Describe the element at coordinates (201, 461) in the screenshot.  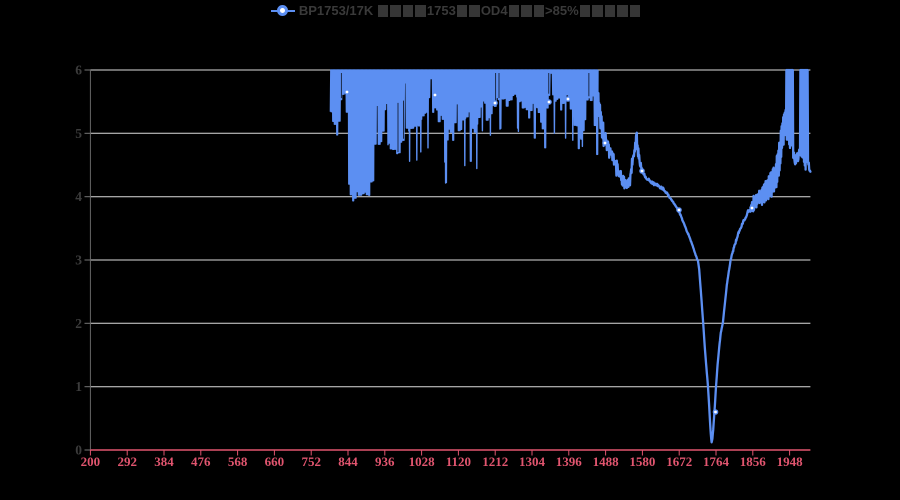
I see `svg-text: 476` at that location.